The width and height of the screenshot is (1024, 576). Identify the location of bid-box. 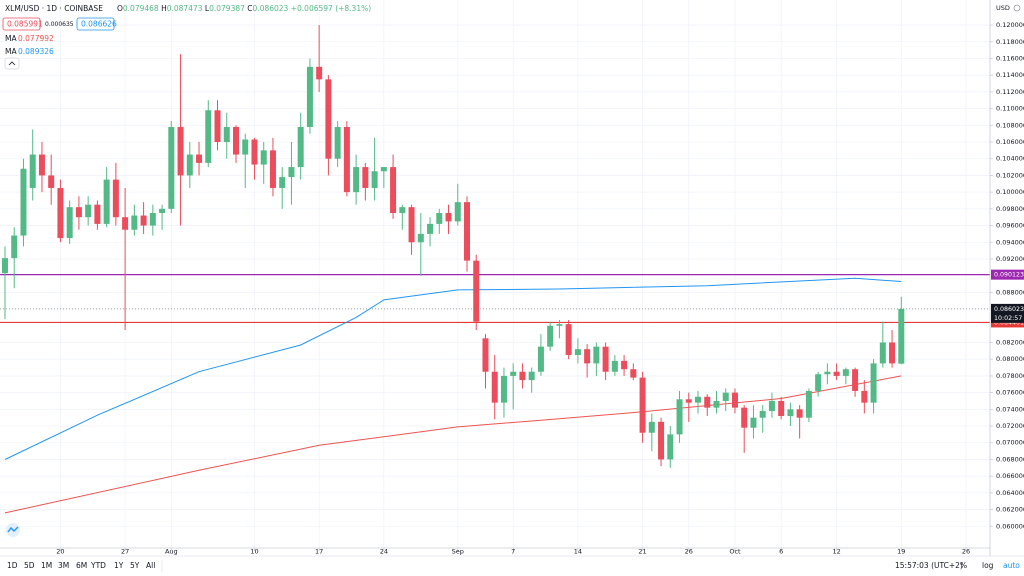
(21, 24).